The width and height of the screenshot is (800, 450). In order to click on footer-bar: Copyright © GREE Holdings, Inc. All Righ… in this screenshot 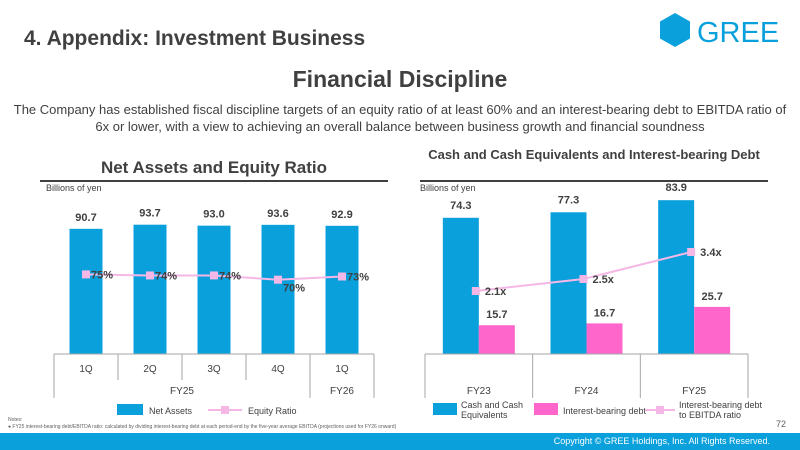, I will do `click(400, 441)`.